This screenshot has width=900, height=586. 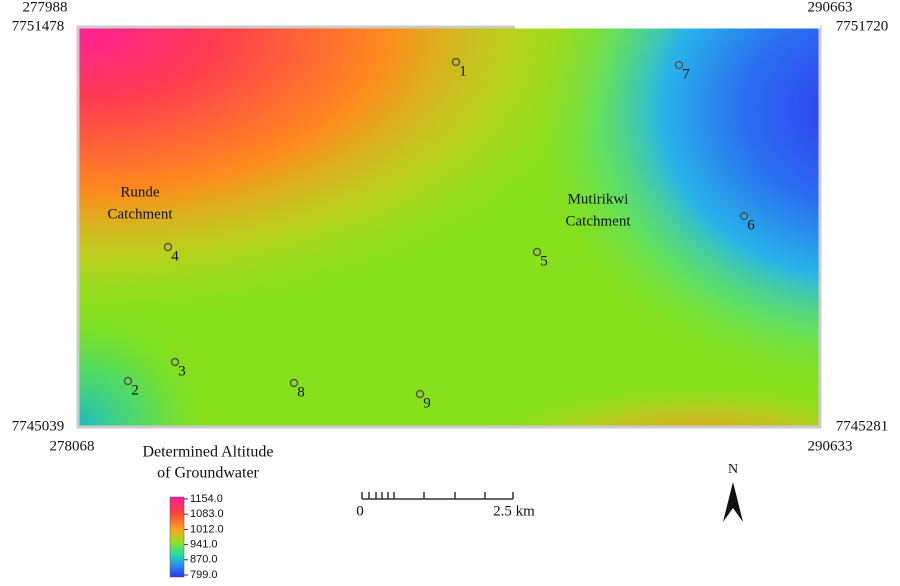 What do you see at coordinates (301, 392) in the screenshot?
I see `well-label: 8` at bounding box center [301, 392].